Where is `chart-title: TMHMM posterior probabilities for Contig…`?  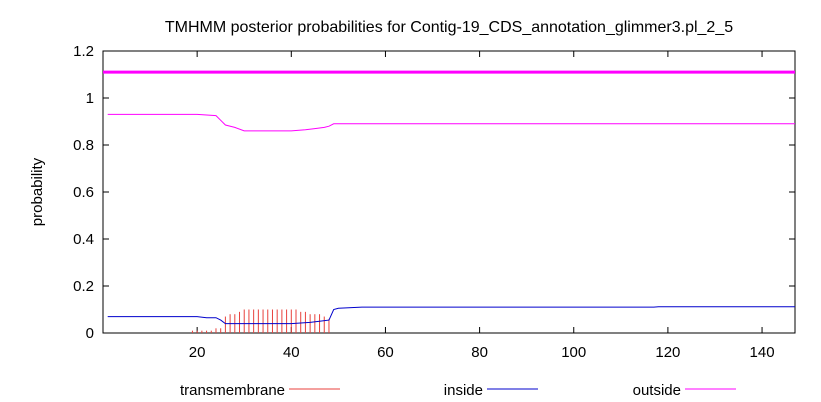 chart-title: TMHMM posterior probabilities for Contig… is located at coordinates (449, 27).